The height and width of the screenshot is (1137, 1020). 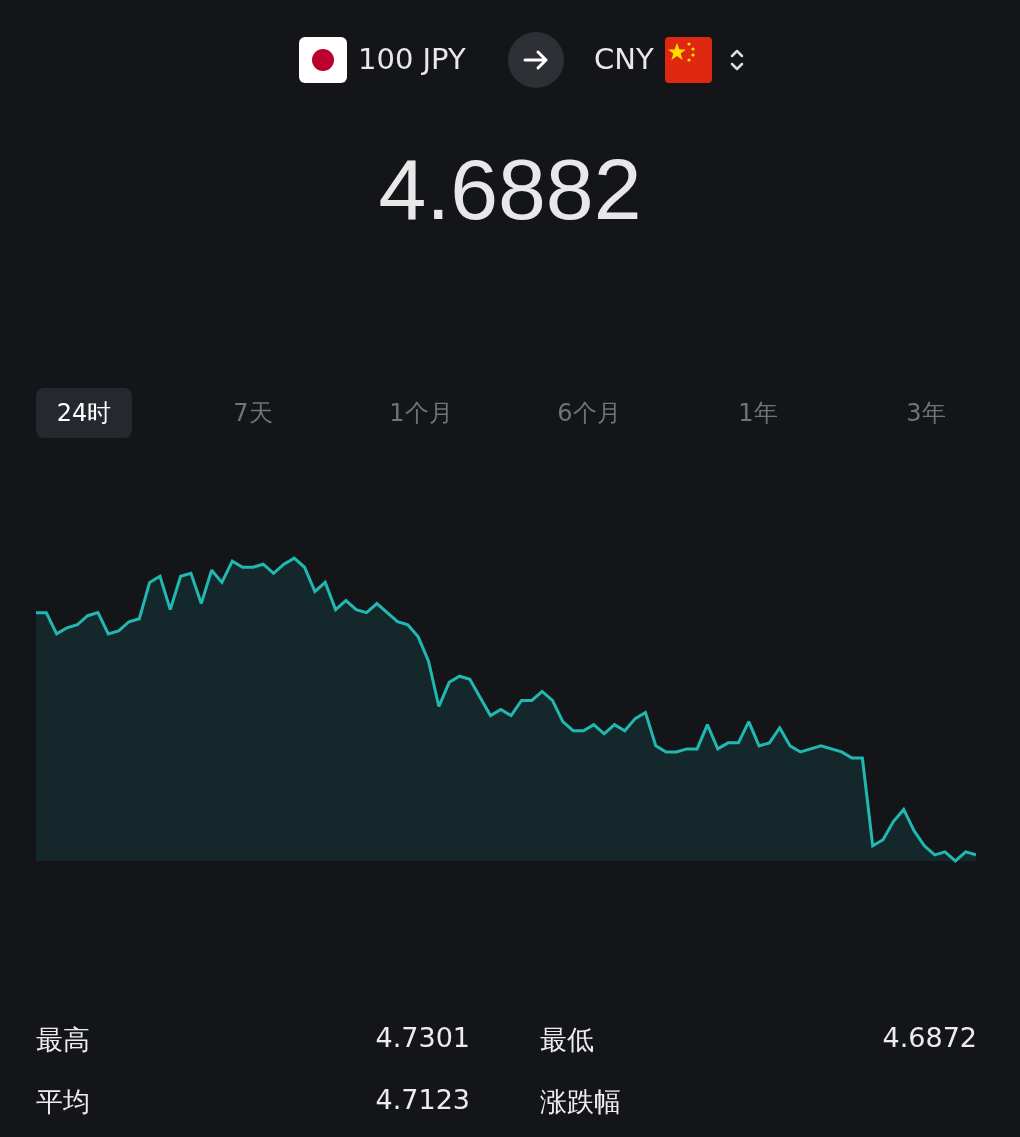 What do you see at coordinates (63, 1102) in the screenshot?
I see `text: 平均` at bounding box center [63, 1102].